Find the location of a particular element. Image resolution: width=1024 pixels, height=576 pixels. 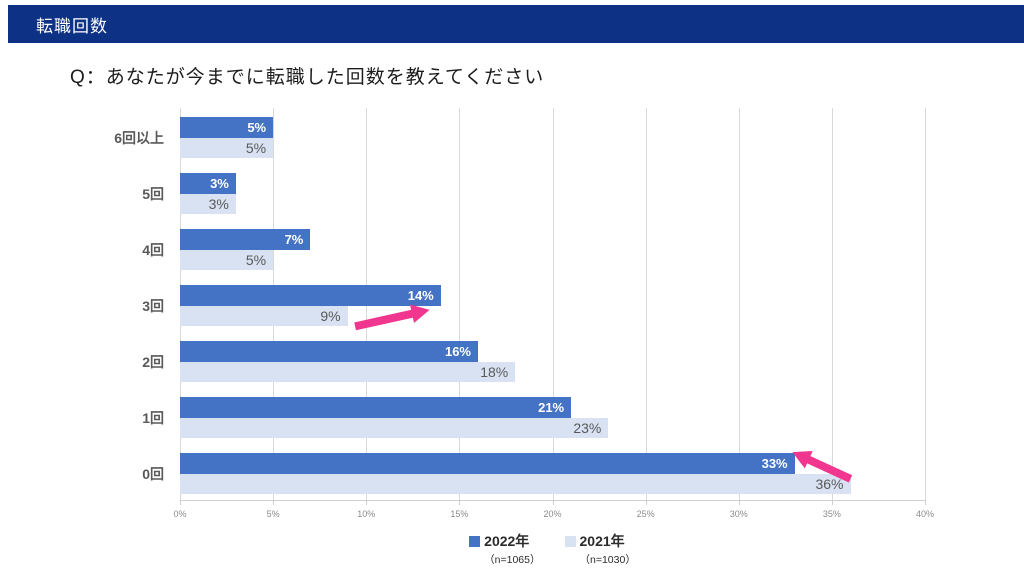

legend-series-sample-size: （n=1065） is located at coordinates (512, 560).